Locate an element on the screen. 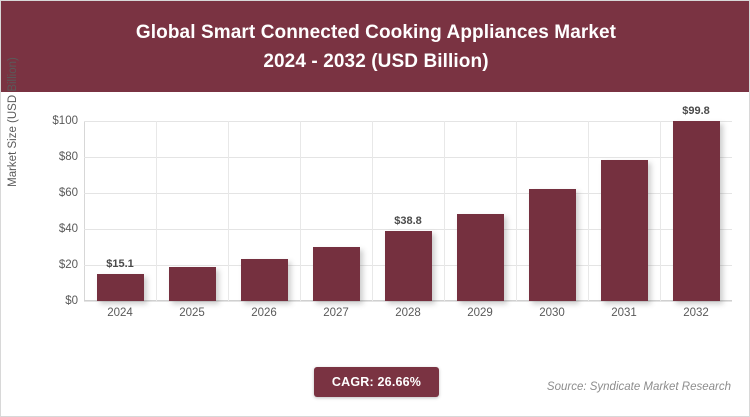 The image size is (750, 417). x-axis-tick-2026: 2026 is located at coordinates (264, 313).